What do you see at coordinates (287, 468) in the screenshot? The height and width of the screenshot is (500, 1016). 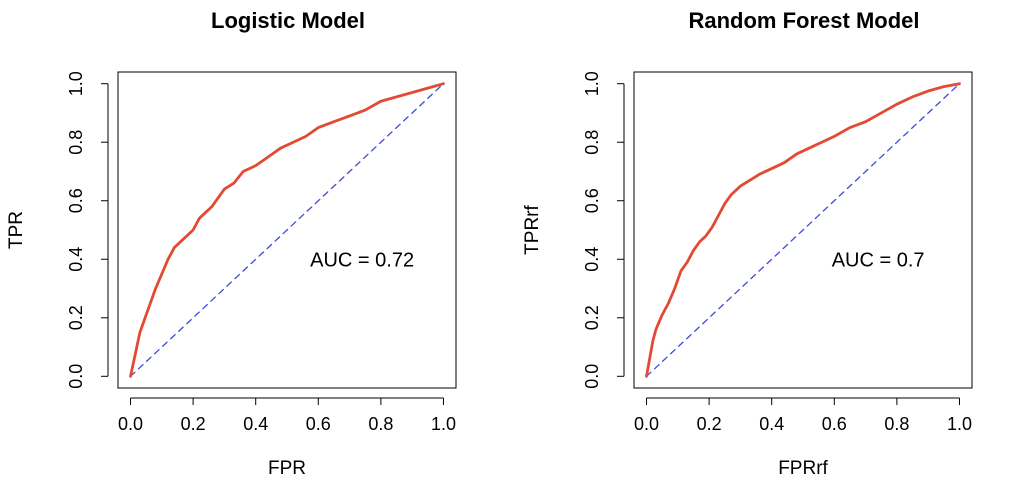 I see `x-axis-label: FPR` at bounding box center [287, 468].